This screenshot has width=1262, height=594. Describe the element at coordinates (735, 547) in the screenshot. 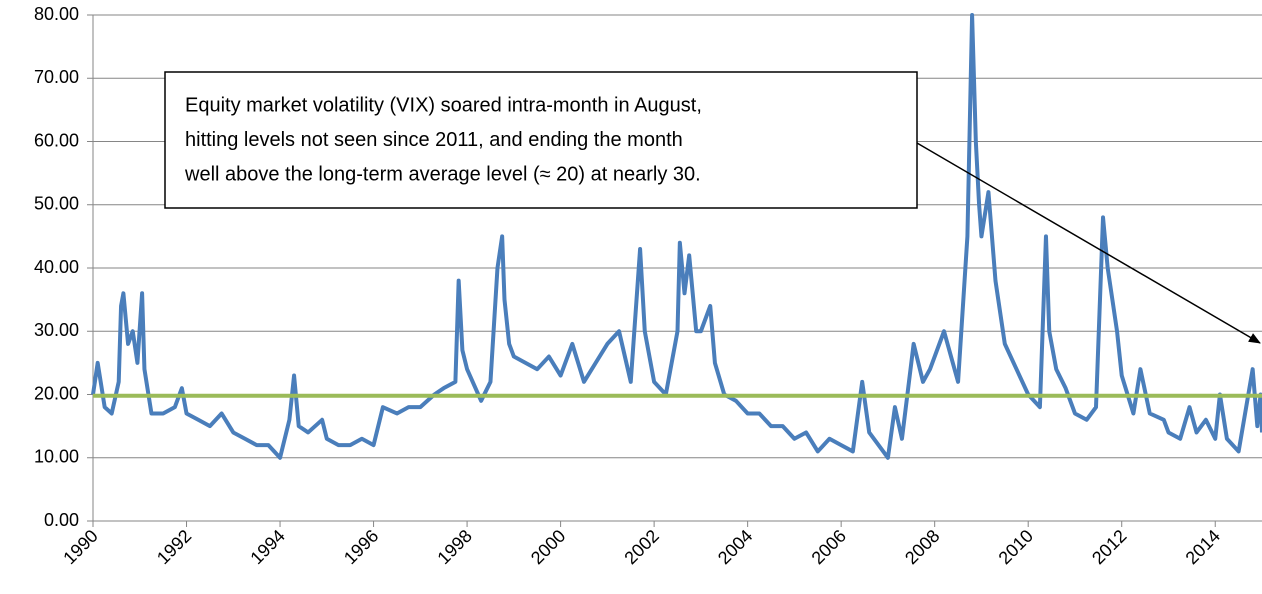

I see `x-tick-label: 2004` at that location.